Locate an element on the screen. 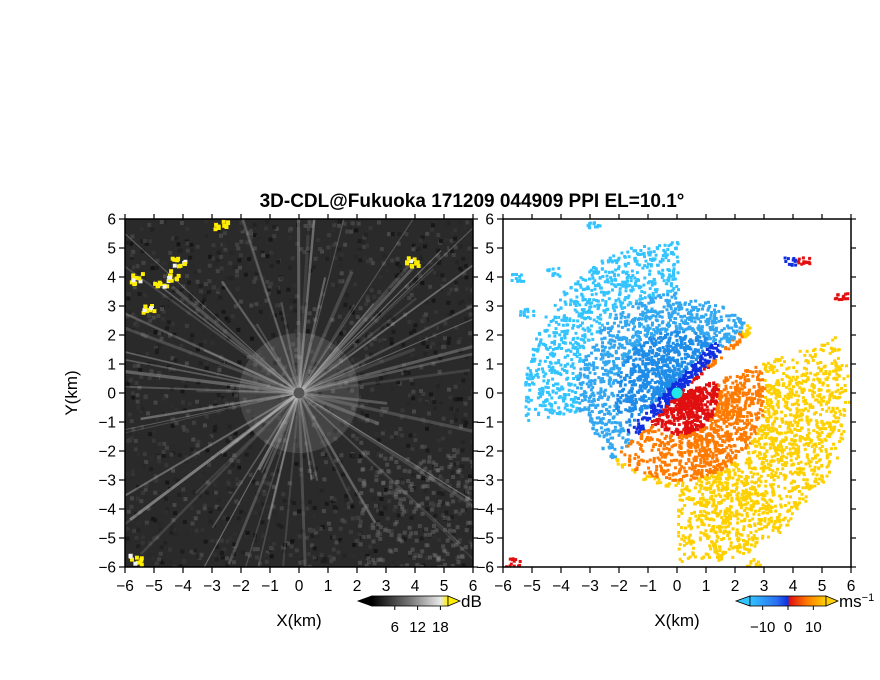 This screenshot has height=680, width=880. x-tick-label: 6 is located at coordinates (473, 586).